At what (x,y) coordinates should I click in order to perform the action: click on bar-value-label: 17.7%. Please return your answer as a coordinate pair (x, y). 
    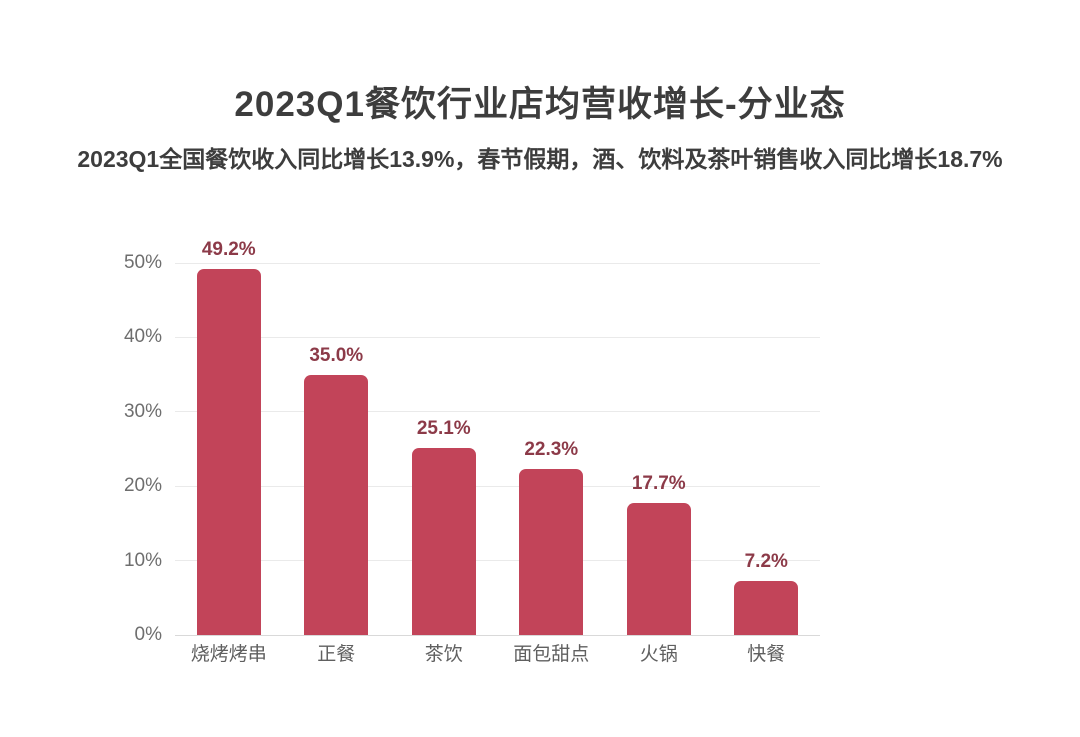
    Looking at the image, I should click on (658, 484).